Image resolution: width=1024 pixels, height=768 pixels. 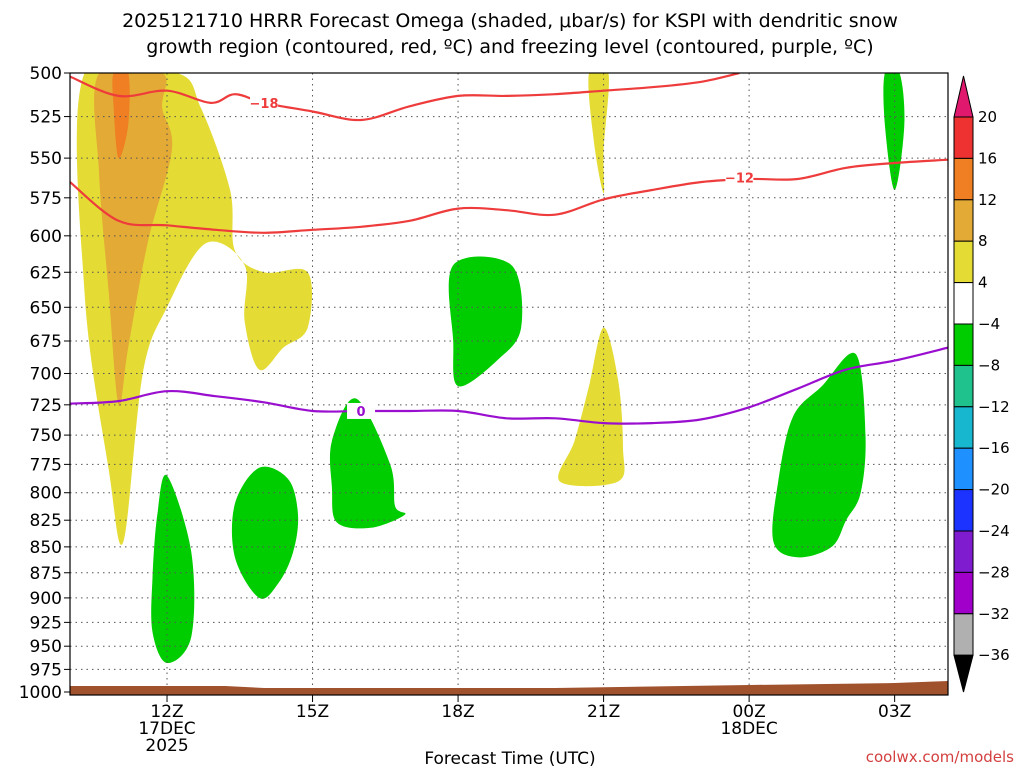 What do you see at coordinates (994, 531) in the screenshot?
I see `colorbar-label-10: −24` at bounding box center [994, 531].